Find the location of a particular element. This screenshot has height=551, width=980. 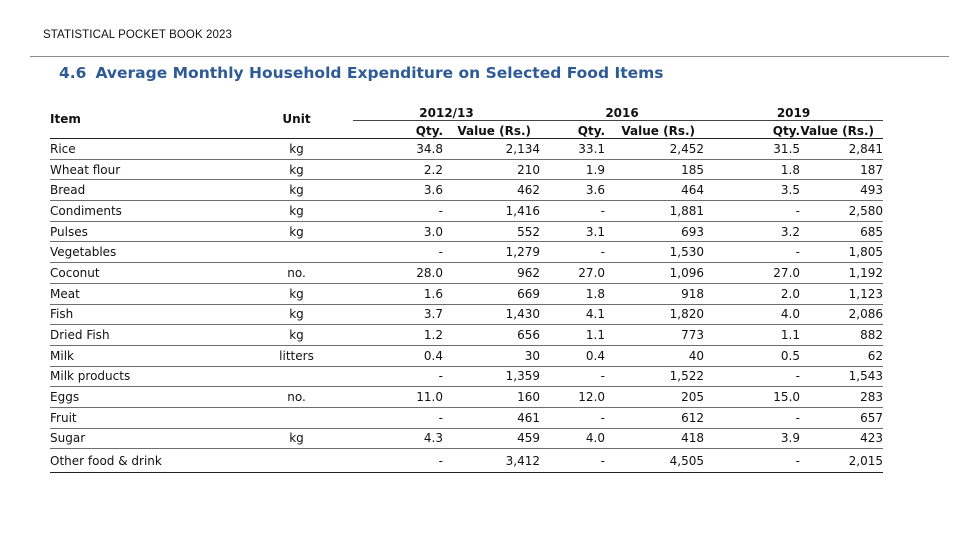

cell-qty-2016: 12.0 is located at coordinates (573, 397).